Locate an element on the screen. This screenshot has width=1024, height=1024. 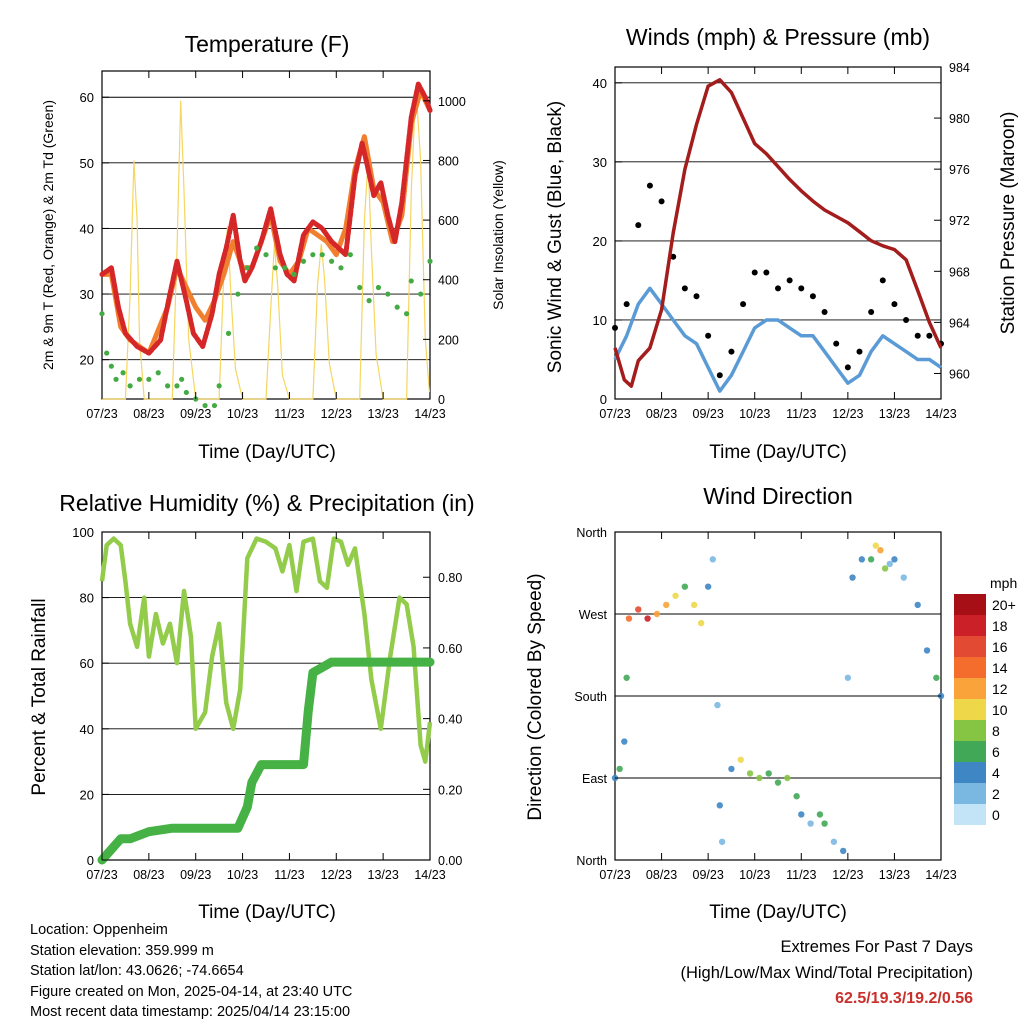
winds-ylabel: Sonic Wind & Gust (Blue, Black) is located at coordinates (555, 237).